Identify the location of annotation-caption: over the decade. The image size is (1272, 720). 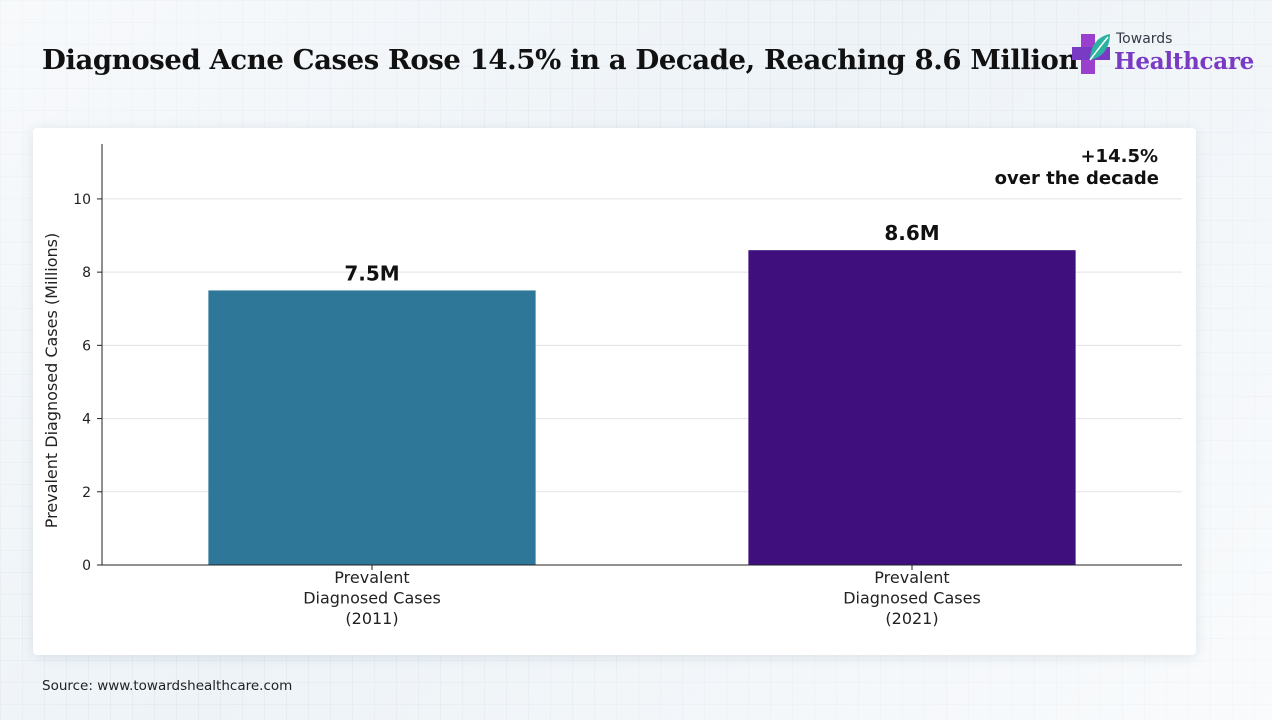
(1077, 178).